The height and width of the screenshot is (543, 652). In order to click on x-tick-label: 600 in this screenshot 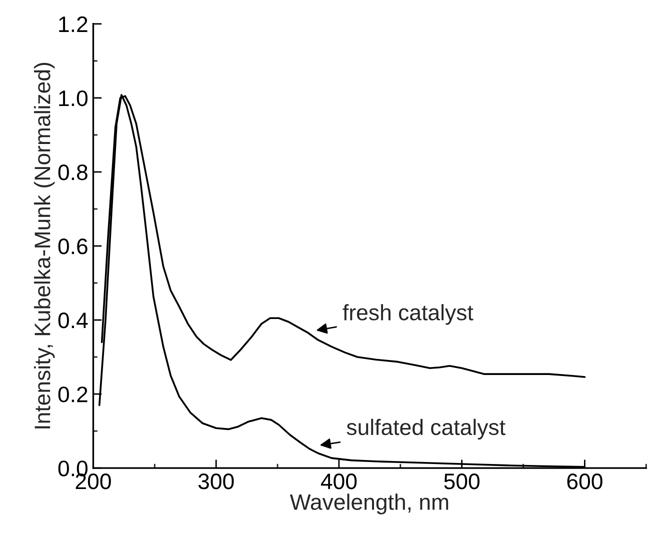, I will do `click(584, 482)`.